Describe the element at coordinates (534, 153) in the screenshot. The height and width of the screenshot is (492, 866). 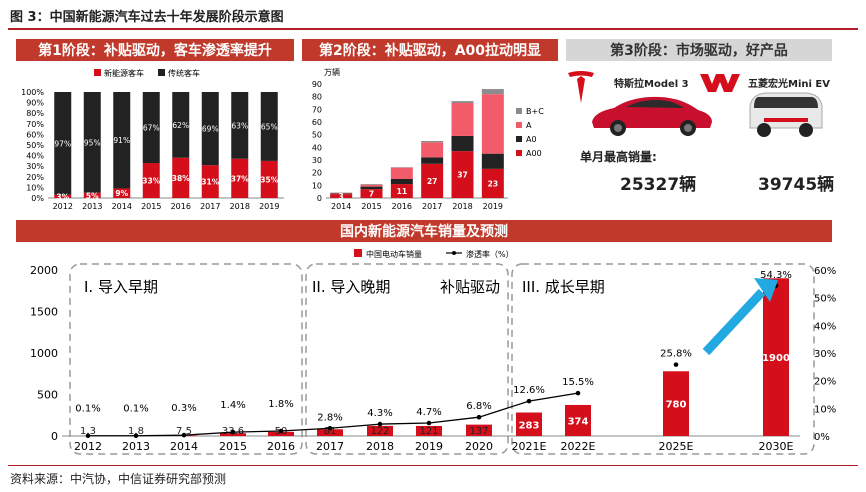
I see `legend-label-a00: A00` at that location.